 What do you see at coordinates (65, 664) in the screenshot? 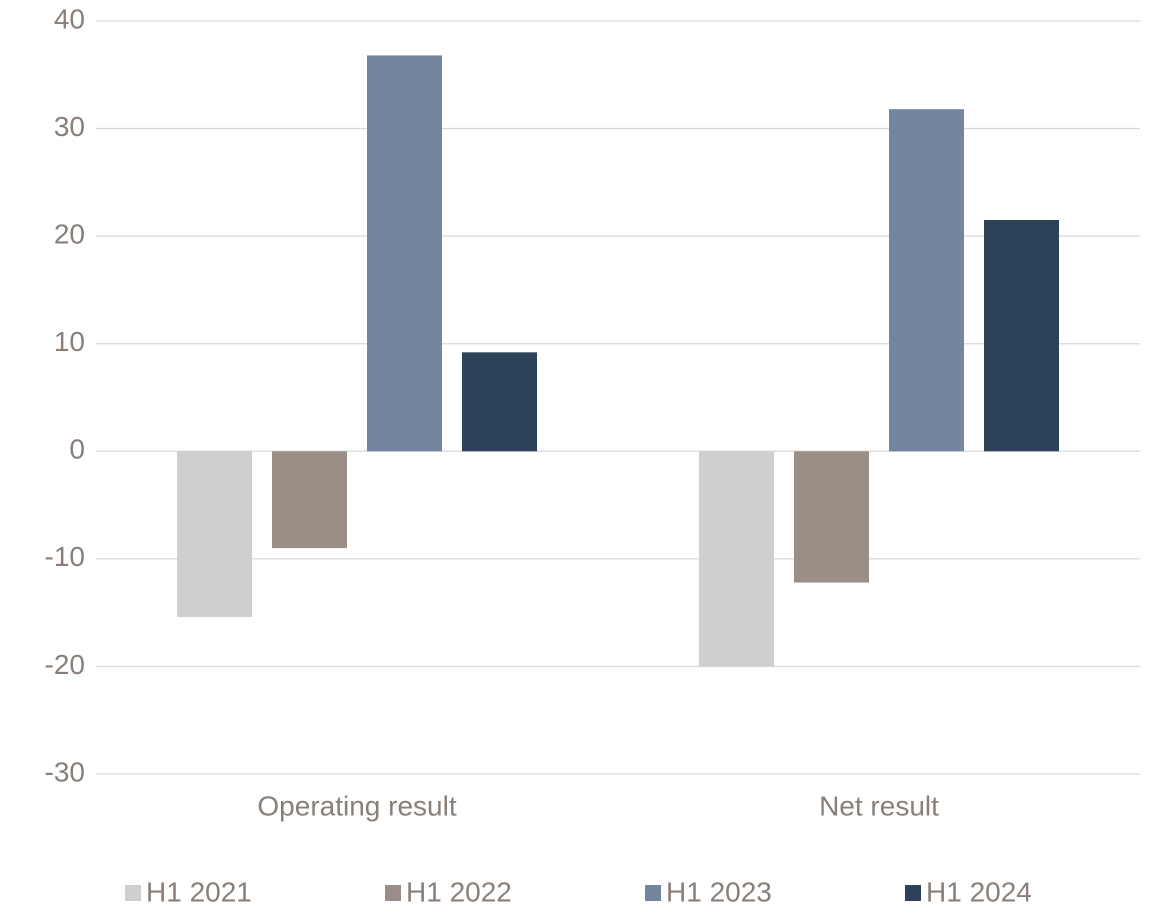
I see `y-tick-label: -20` at bounding box center [65, 664].